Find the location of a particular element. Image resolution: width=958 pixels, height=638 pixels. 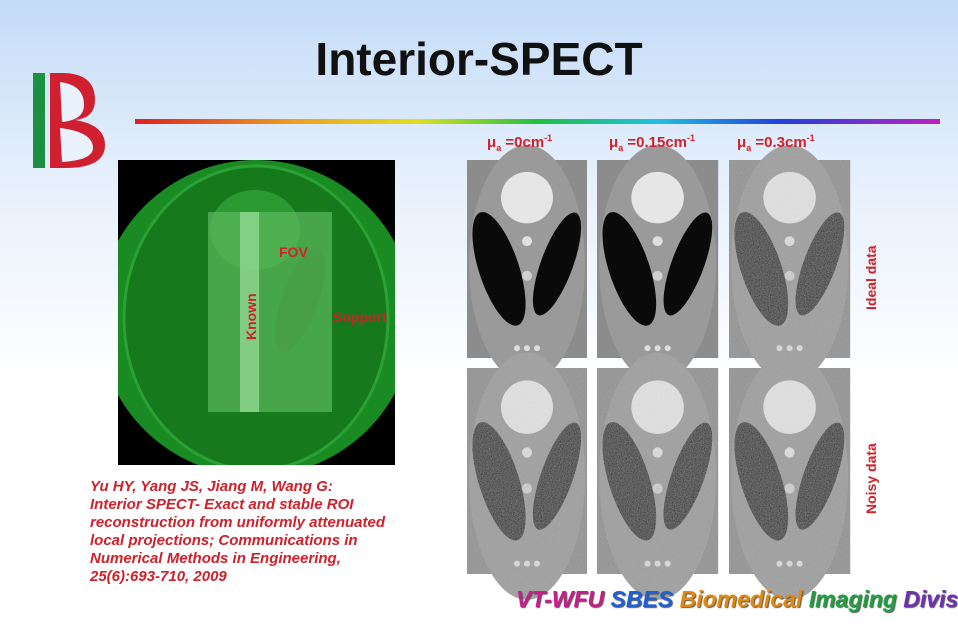

footer-word: Biomedical is located at coordinates (741, 599).